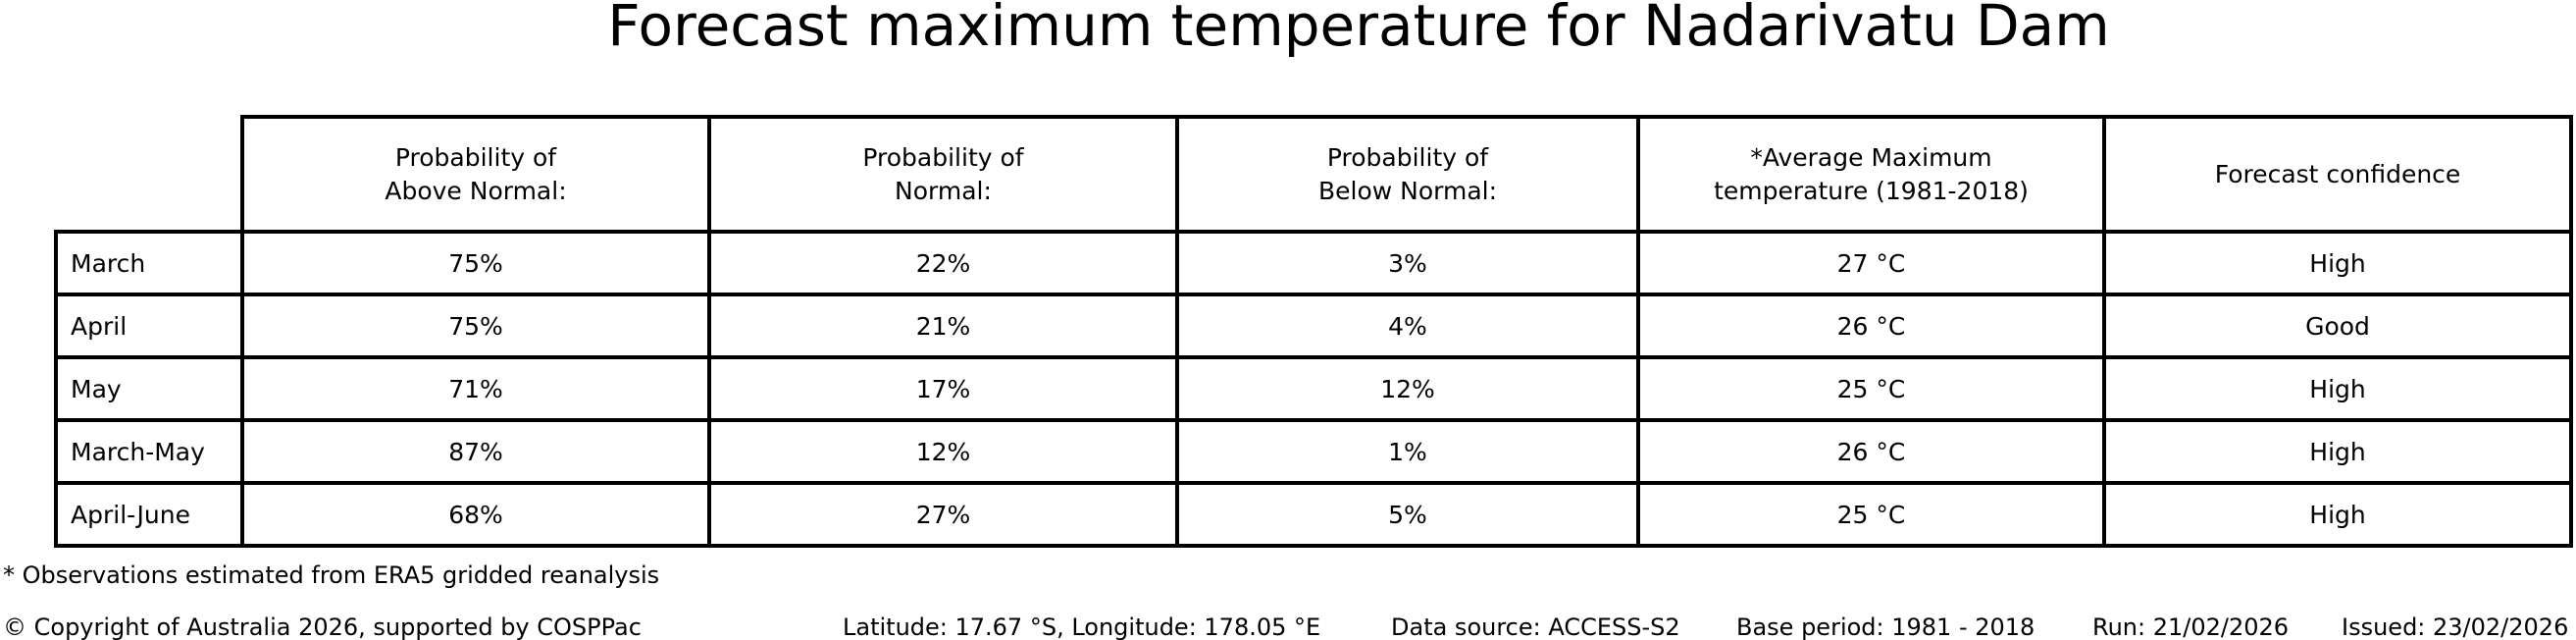 Image resolution: width=2576 pixels, height=640 pixels. I want to click on cell-prob-below: 3%, so click(1407, 263).